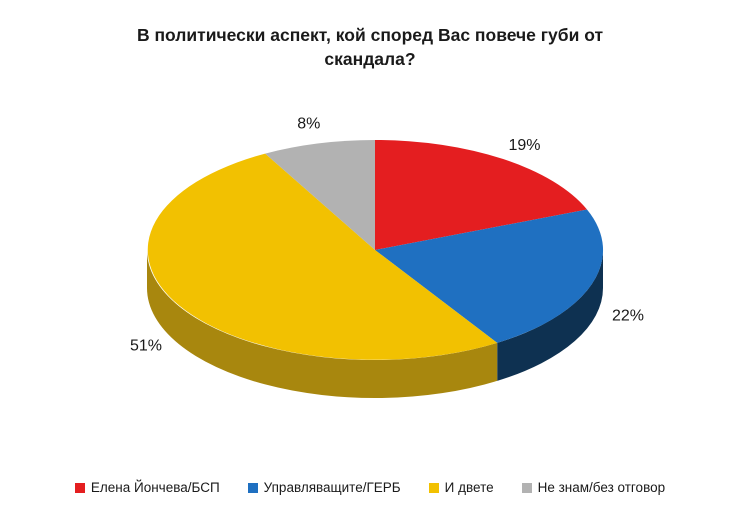 This screenshot has width=740, height=515. I want to click on legend-item-blue: Управляващите/ГЕРБ, so click(324, 487).